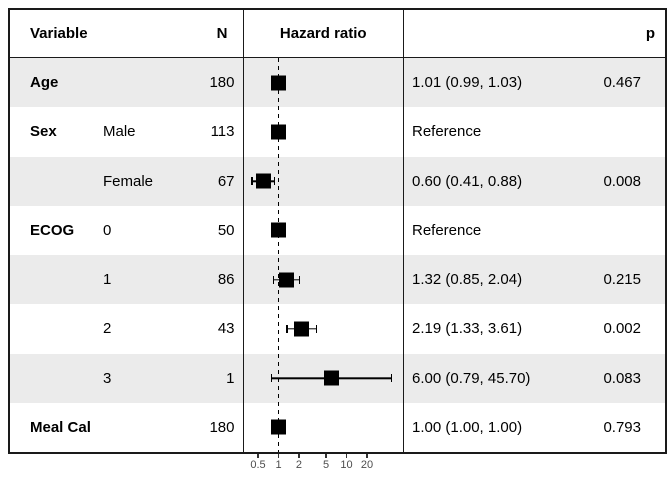 This screenshot has width=672, height=480. I want to click on estimate-label: 0.60 (0.41, 0.88), so click(467, 181).